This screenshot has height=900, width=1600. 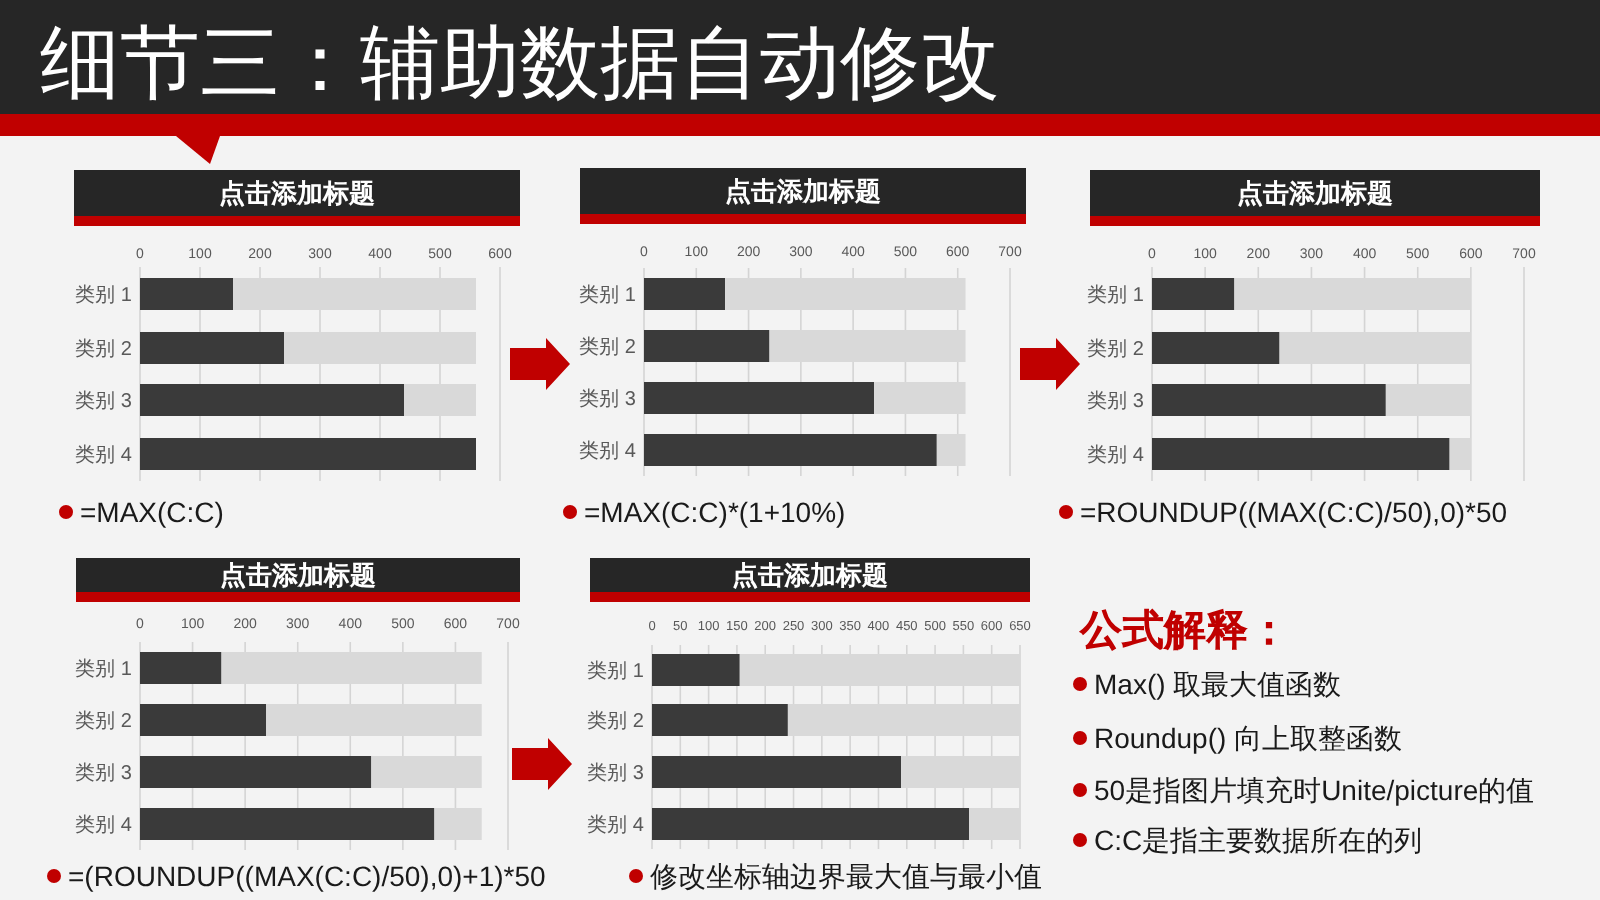 I want to click on text: C:C是指主要数据所在的列, so click(x=1258, y=840).